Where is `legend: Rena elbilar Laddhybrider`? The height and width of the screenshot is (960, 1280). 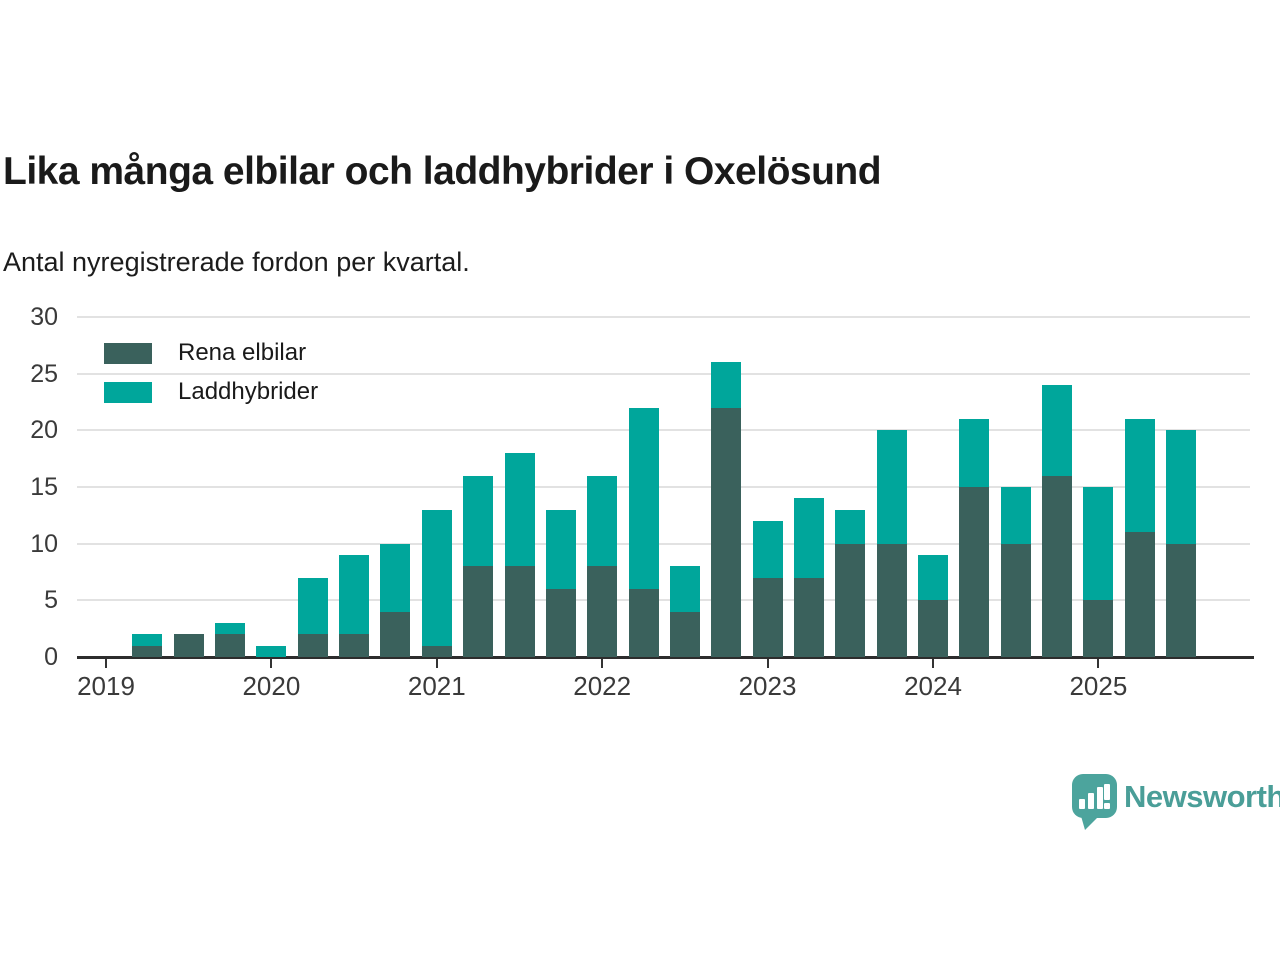
legend: Rena elbilar Laddhybrider is located at coordinates (211, 378).